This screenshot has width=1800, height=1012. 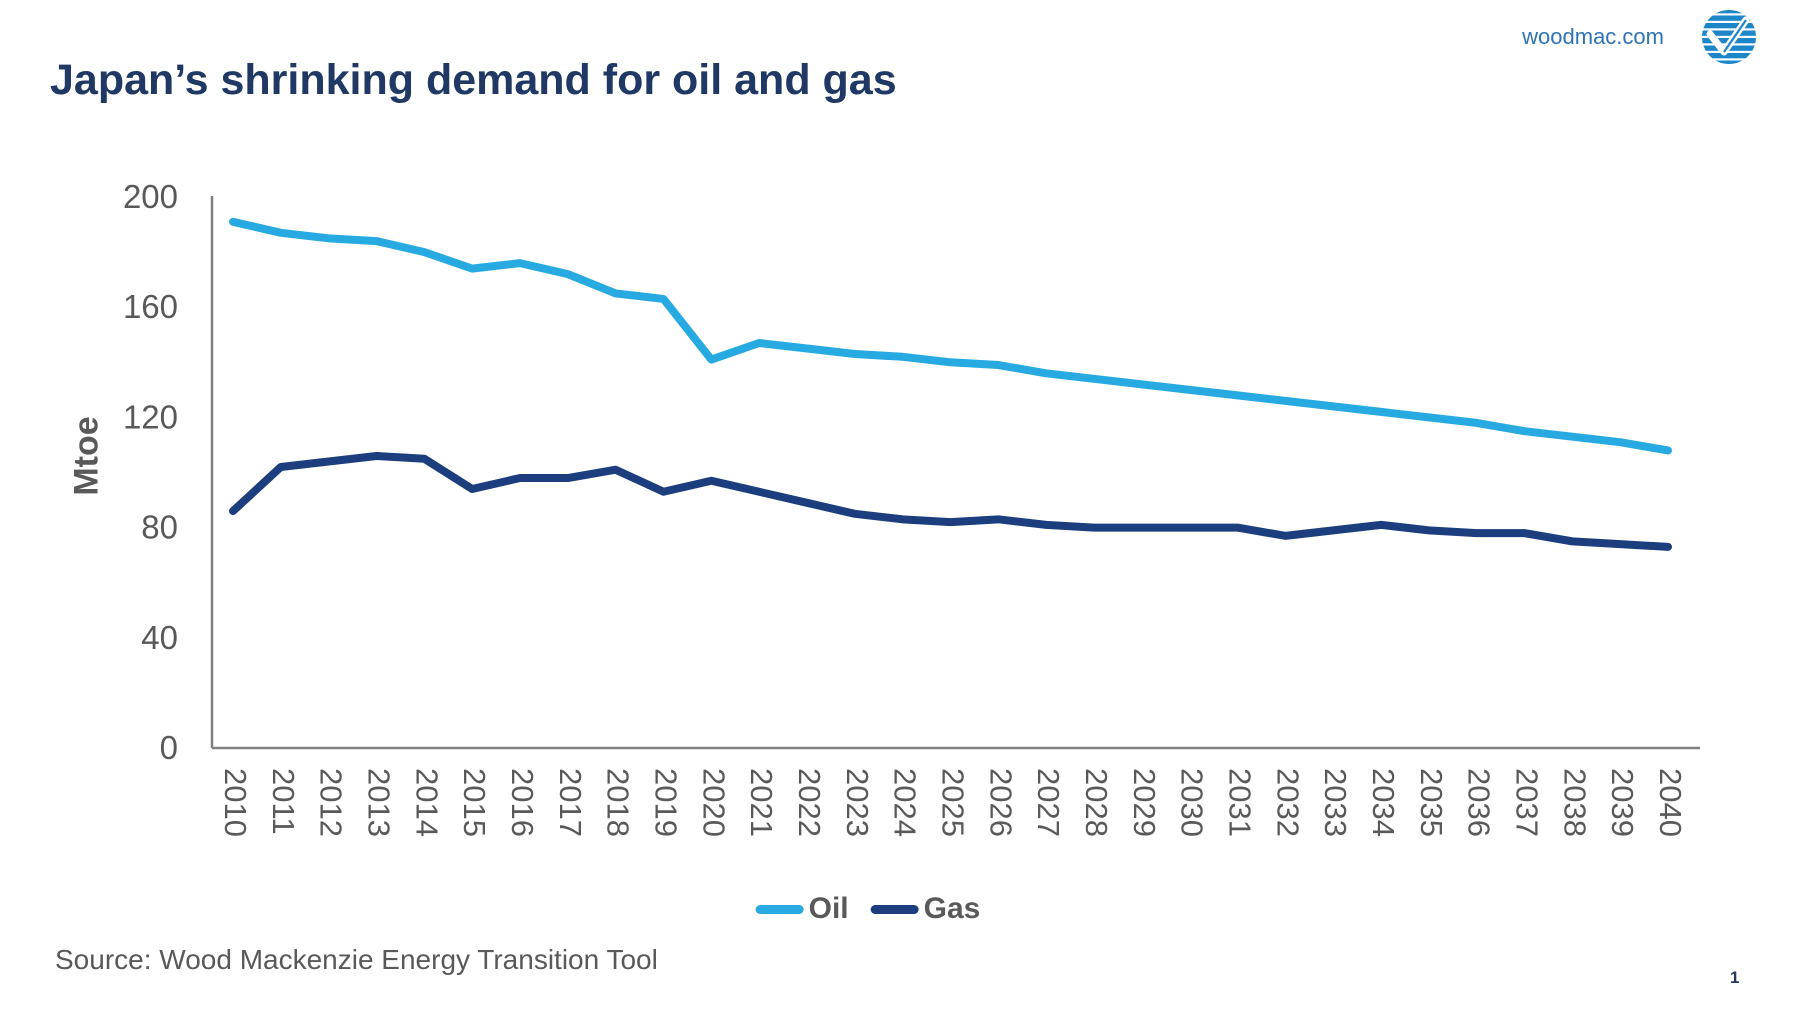 I want to click on x-tick-label: 2012, so click(x=331, y=802).